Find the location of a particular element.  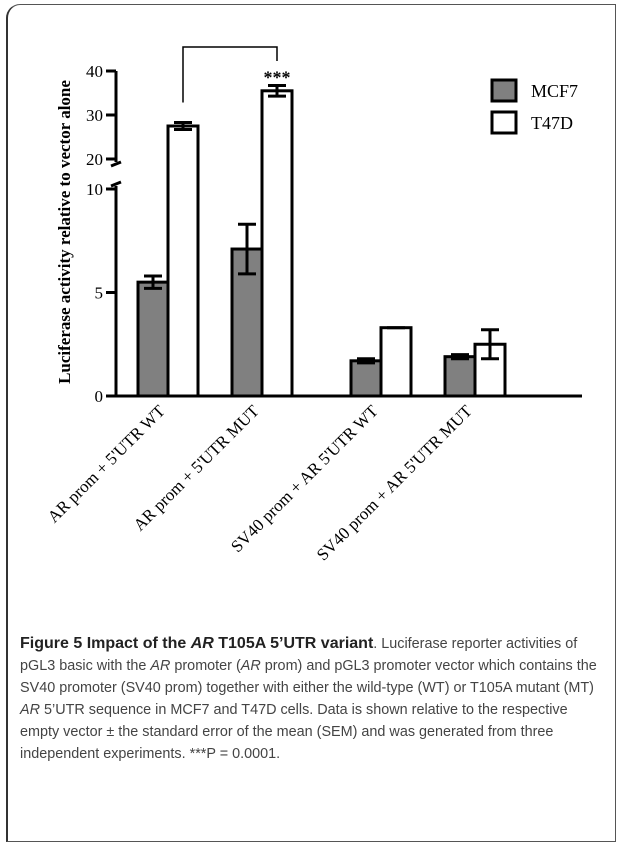

caption-title-post: T105A 5’UTR variant is located at coordinates (293, 643).